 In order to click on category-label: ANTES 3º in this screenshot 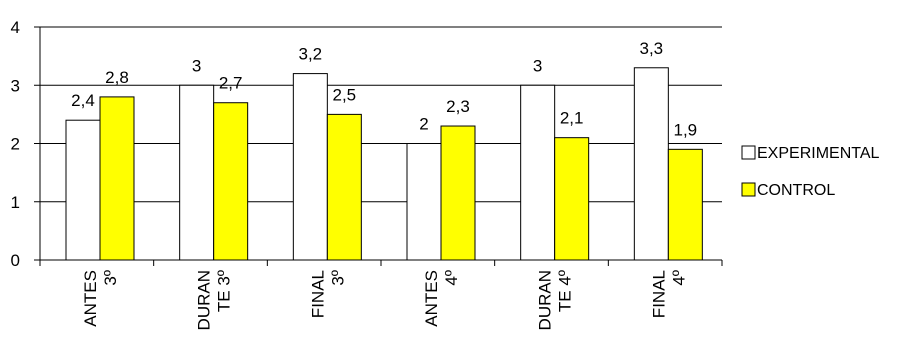, I will do `click(100, 298)`.